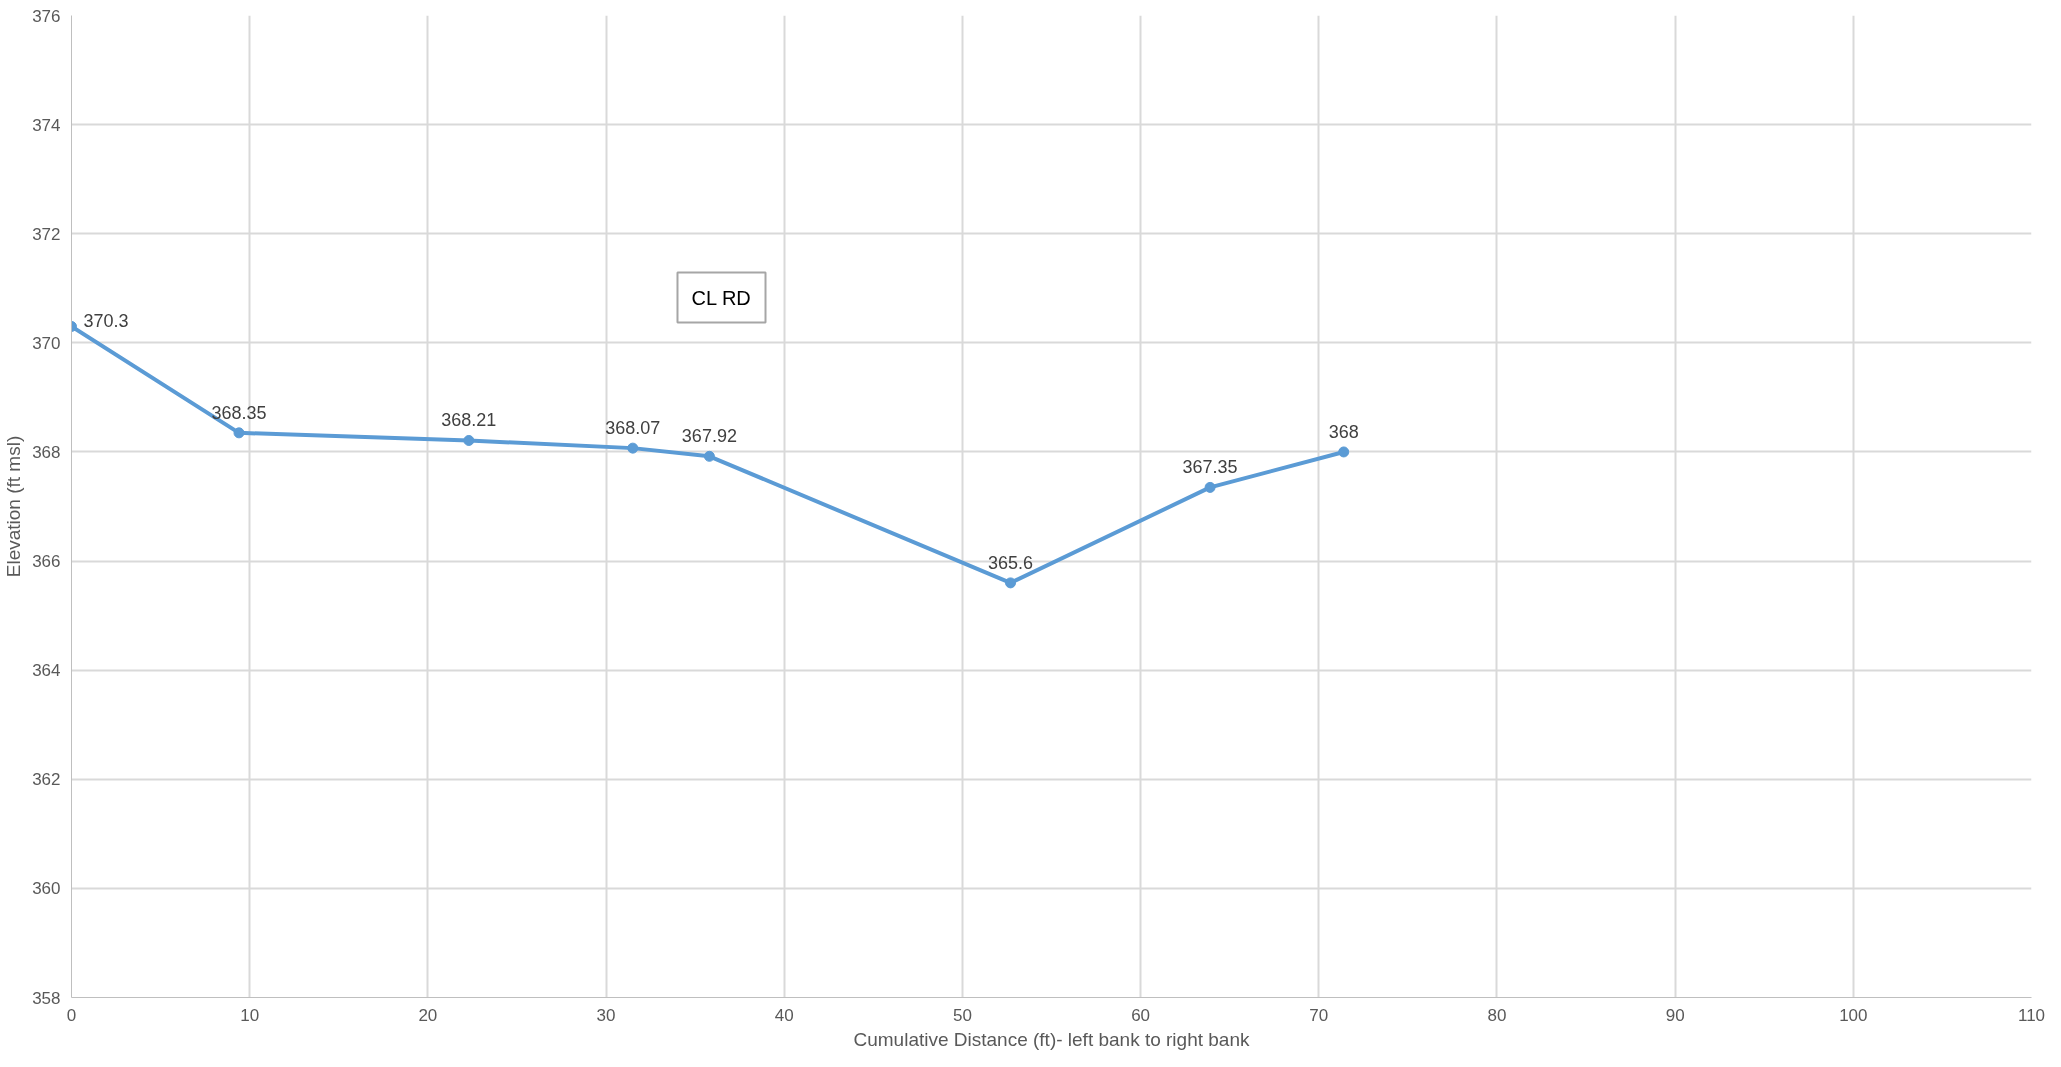 This screenshot has height=1067, width=2061. I want to click on y-tick-label: 374, so click(46, 125).